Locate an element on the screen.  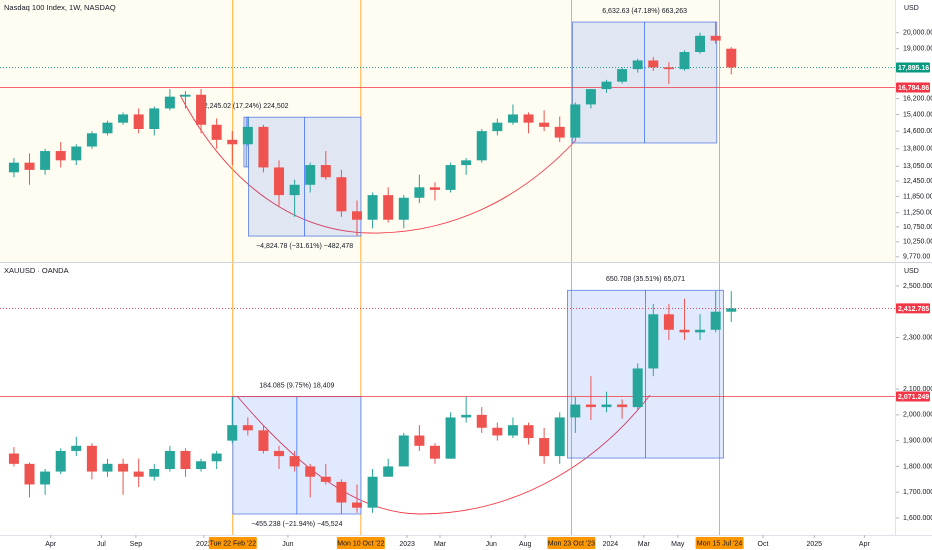
measure-label: −455.238 (−21.94%) −45,524 is located at coordinates (296, 524).